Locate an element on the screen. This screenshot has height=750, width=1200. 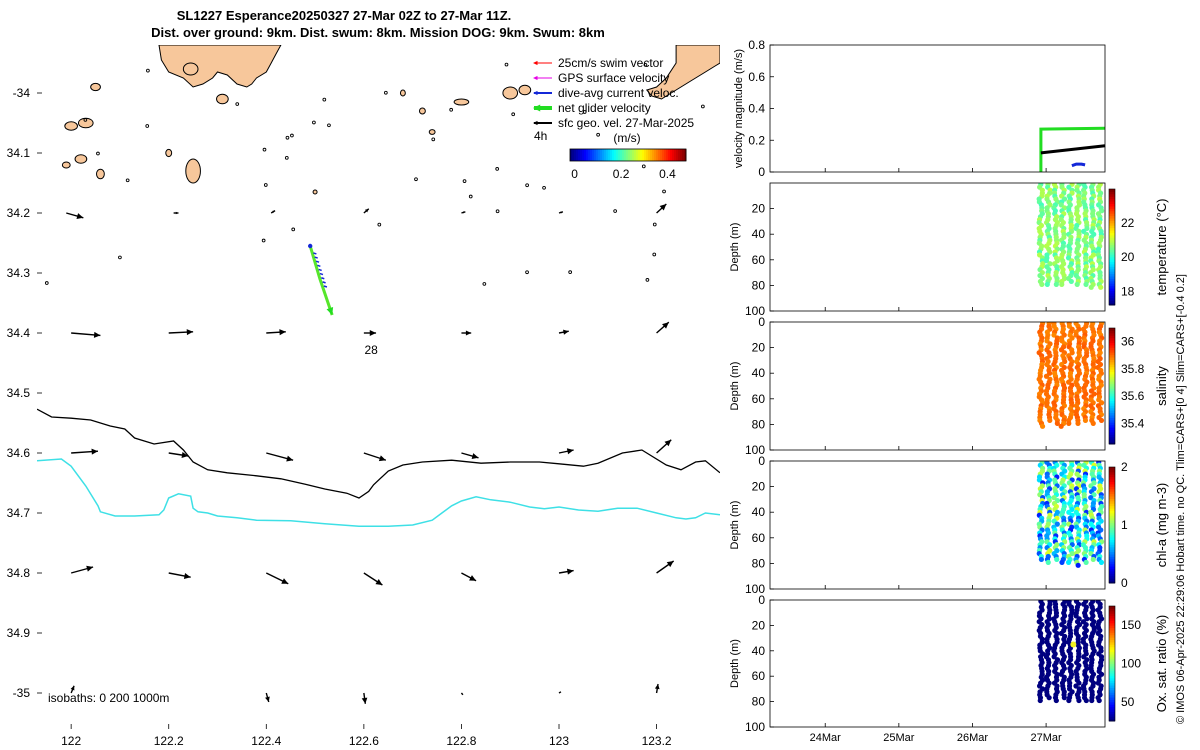
map-xtick-label: 122.6 is located at coordinates (364, 741).